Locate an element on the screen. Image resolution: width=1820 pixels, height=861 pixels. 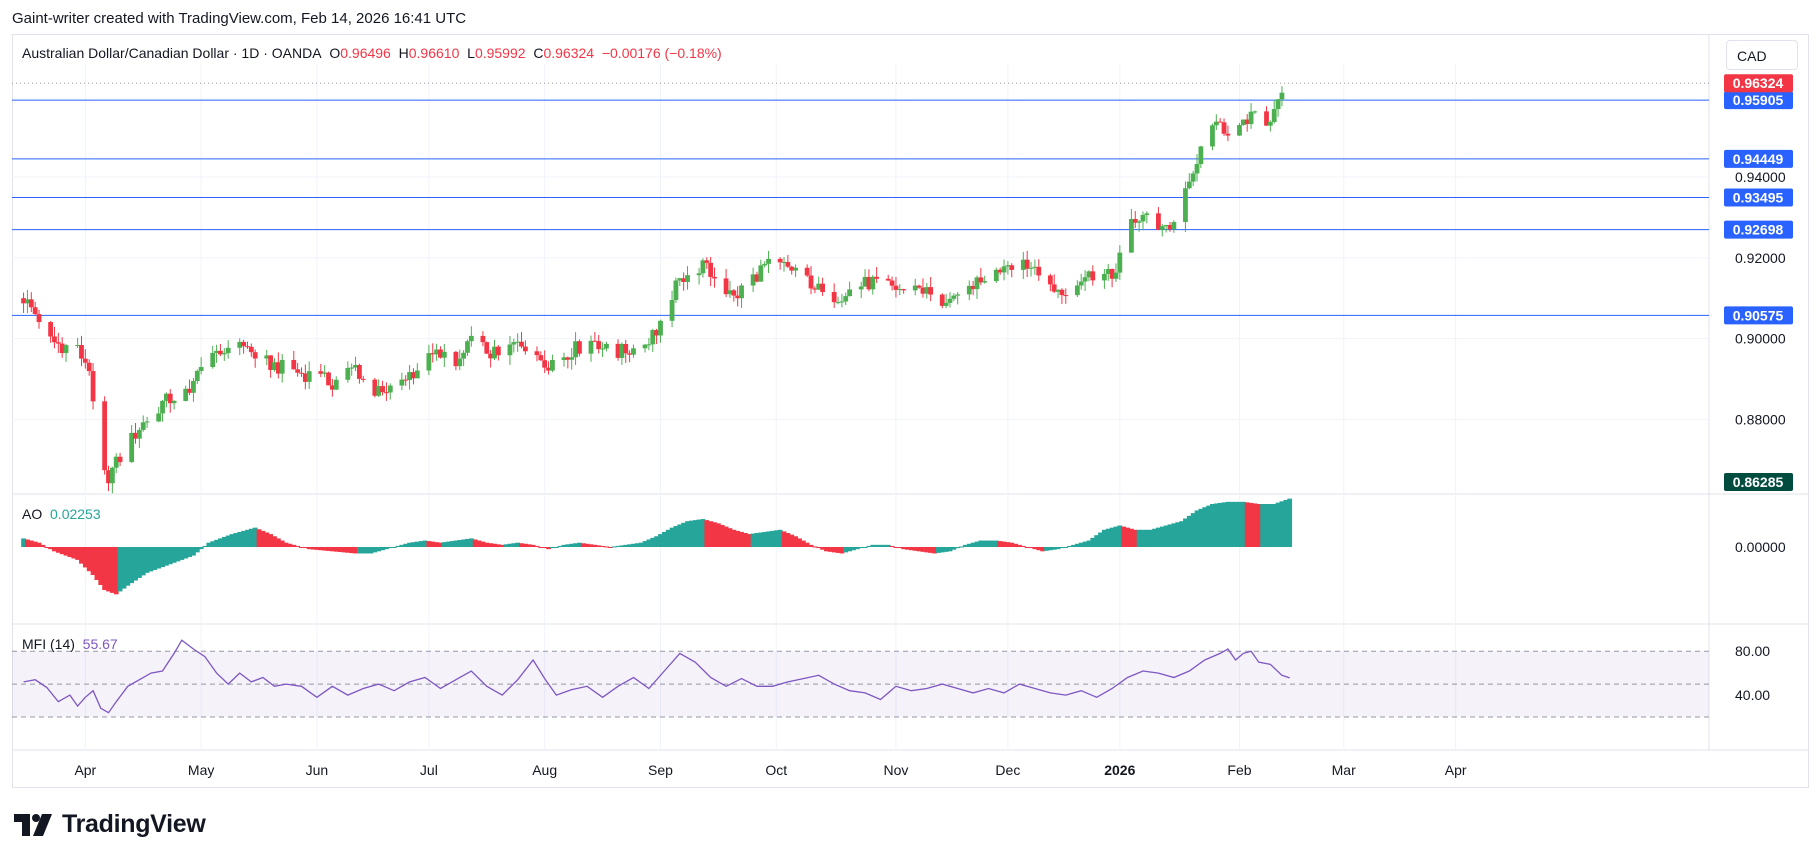
low-value: 0.95992 is located at coordinates (500, 53).